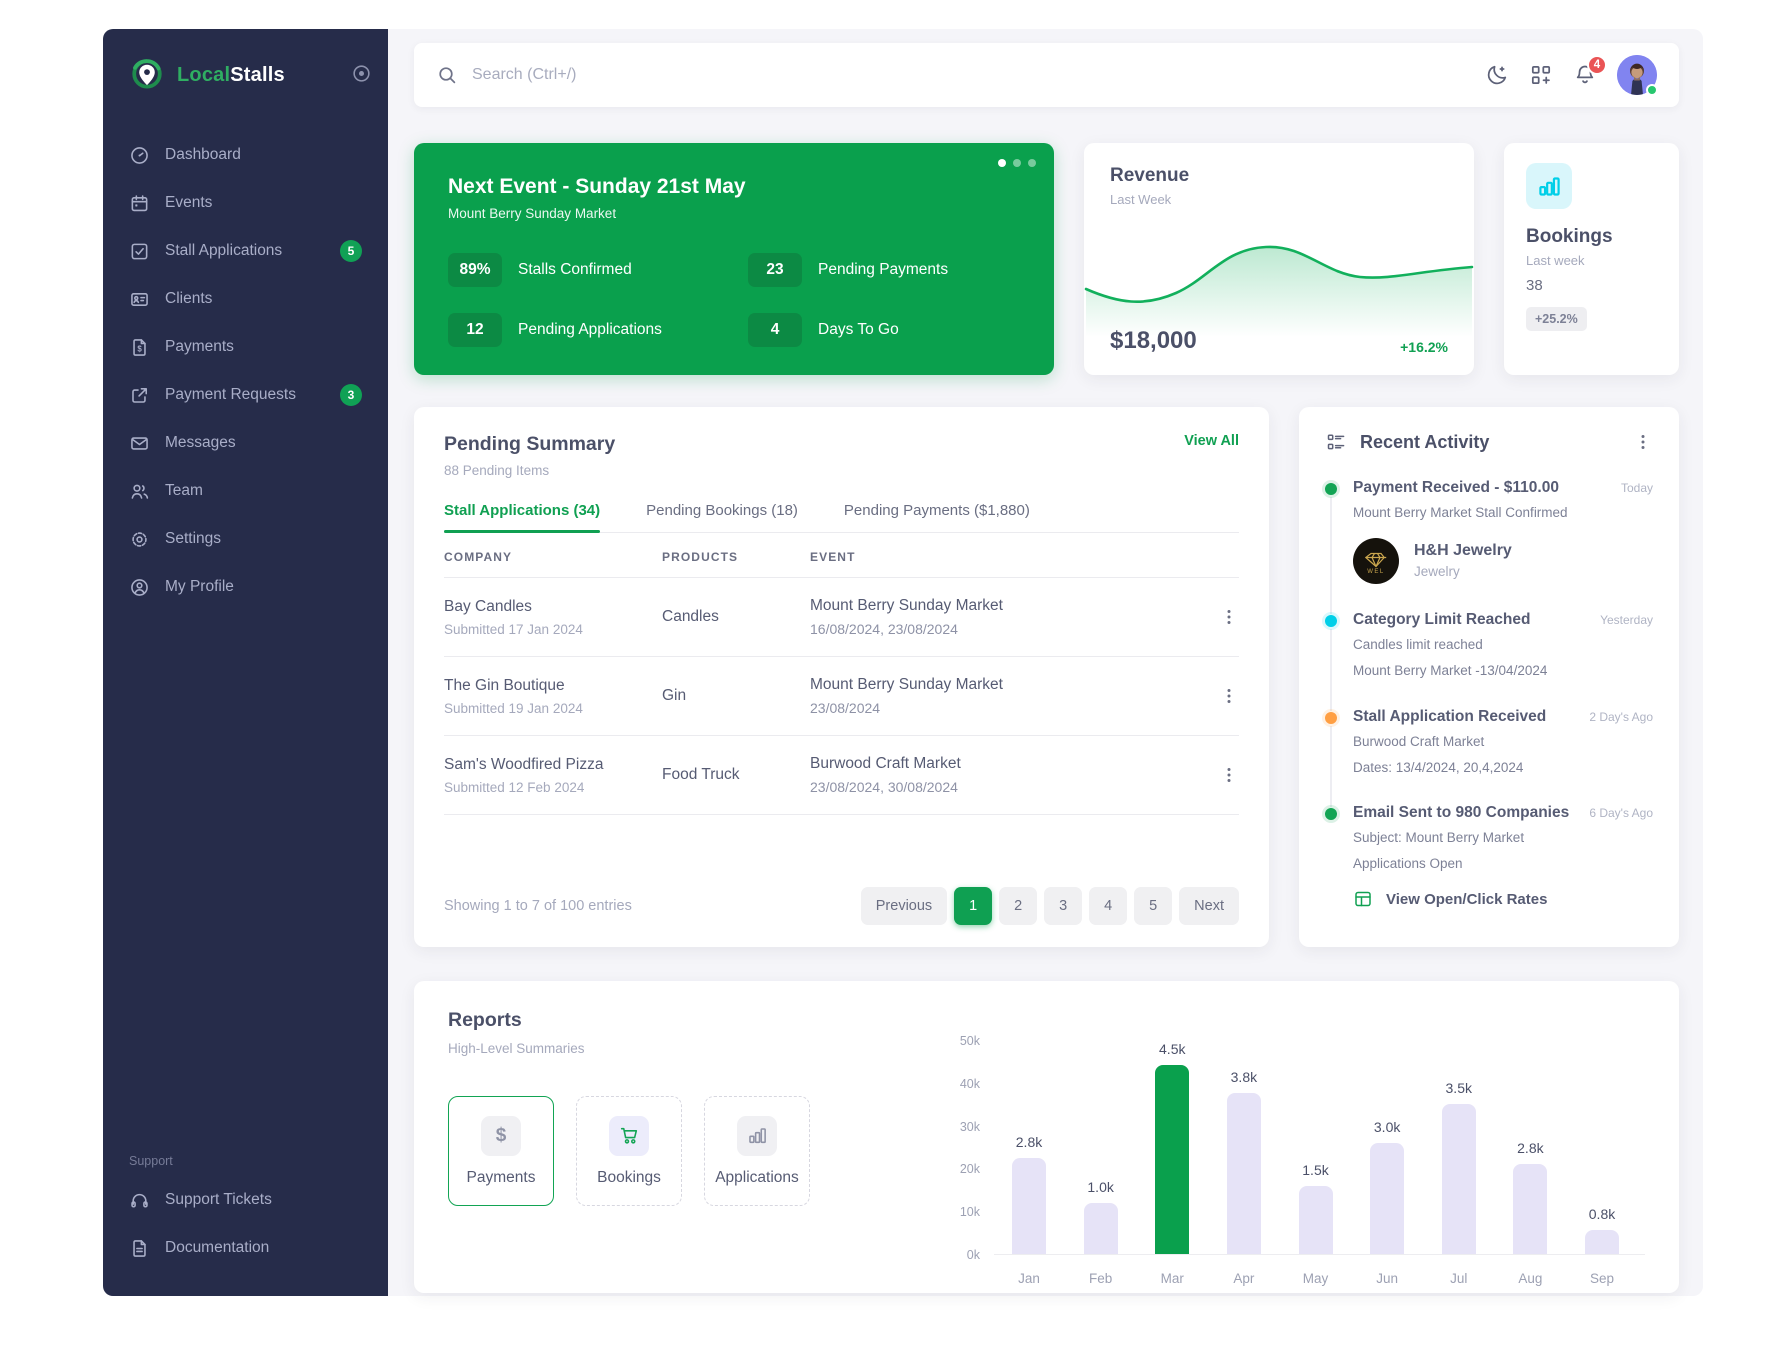 The width and height of the screenshot is (1788, 1354). I want to click on activity-detail-line: Mount Berry Market -13/04/2024, so click(1450, 670).